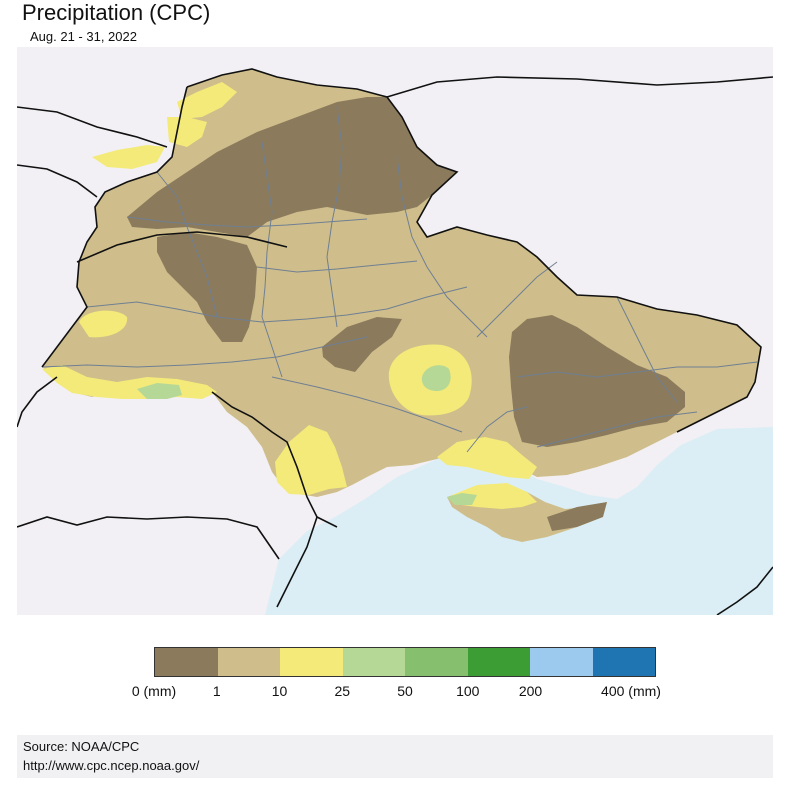  What do you see at coordinates (207, 287) in the screenshot?
I see `dry-zone-west` at bounding box center [207, 287].